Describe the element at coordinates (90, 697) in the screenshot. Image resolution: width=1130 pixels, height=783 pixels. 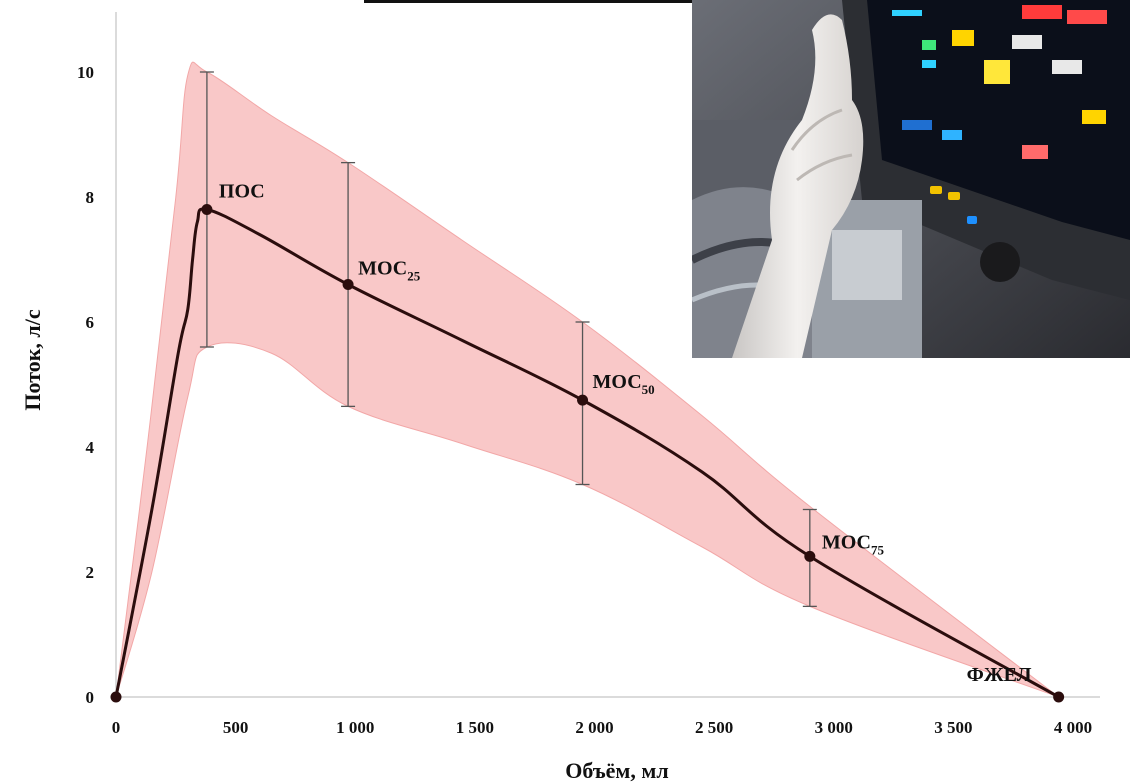
I see `y-tick-label: 0` at that location.